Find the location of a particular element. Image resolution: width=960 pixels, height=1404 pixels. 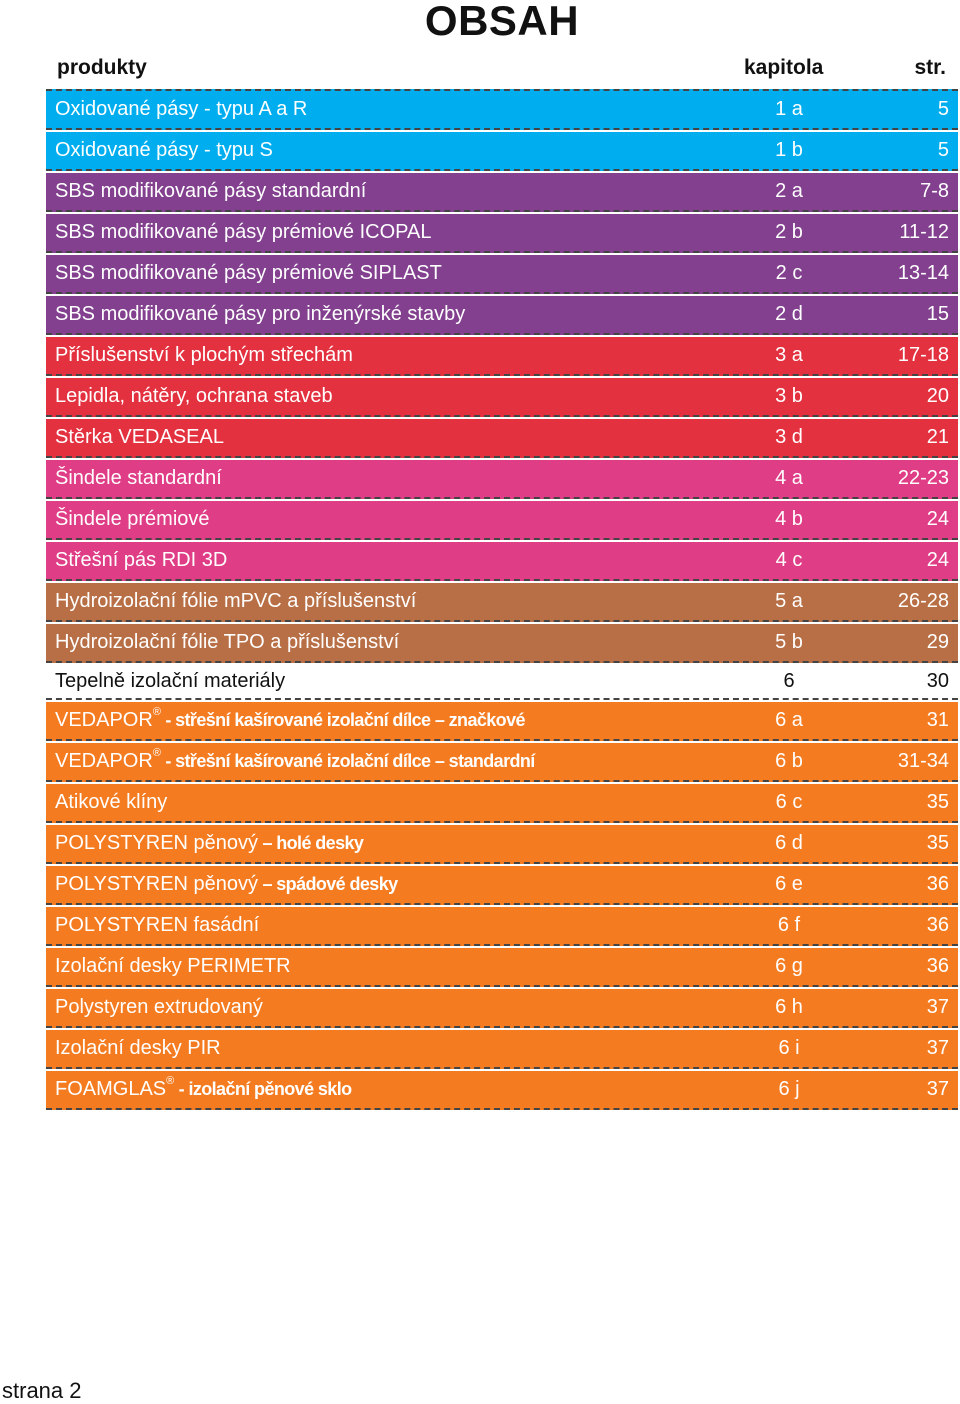

toc-row-title: POLYSTYREN pěnový – holé desky is located at coordinates (209, 843).